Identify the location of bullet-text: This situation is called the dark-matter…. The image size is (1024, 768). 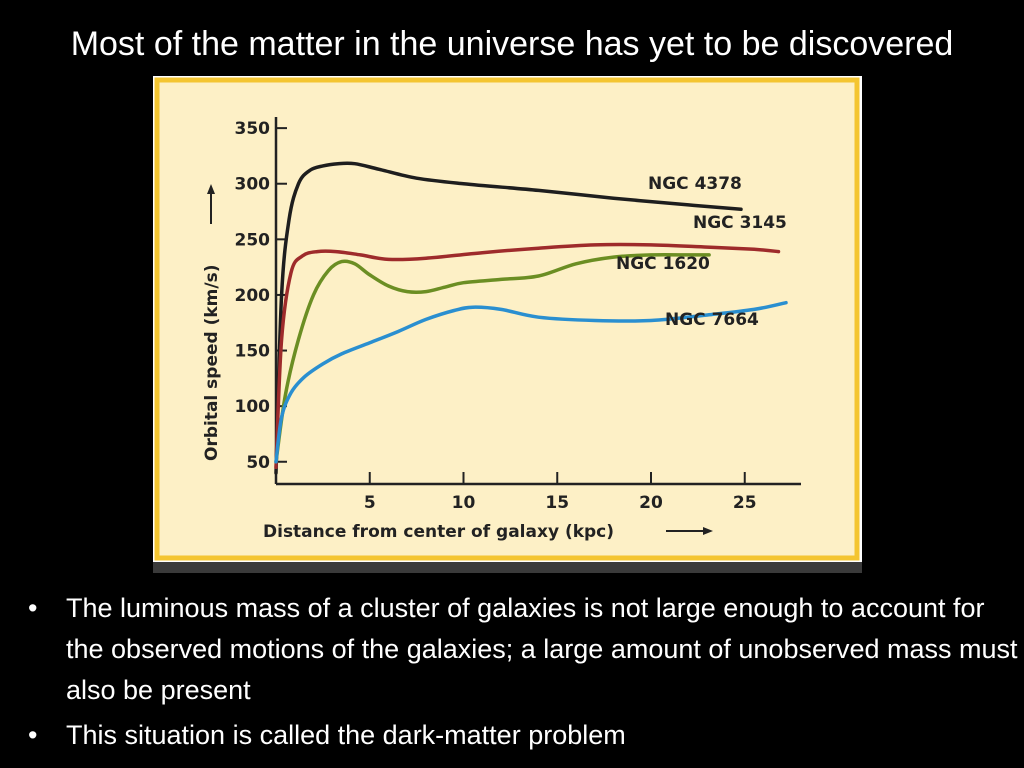
(346, 735).